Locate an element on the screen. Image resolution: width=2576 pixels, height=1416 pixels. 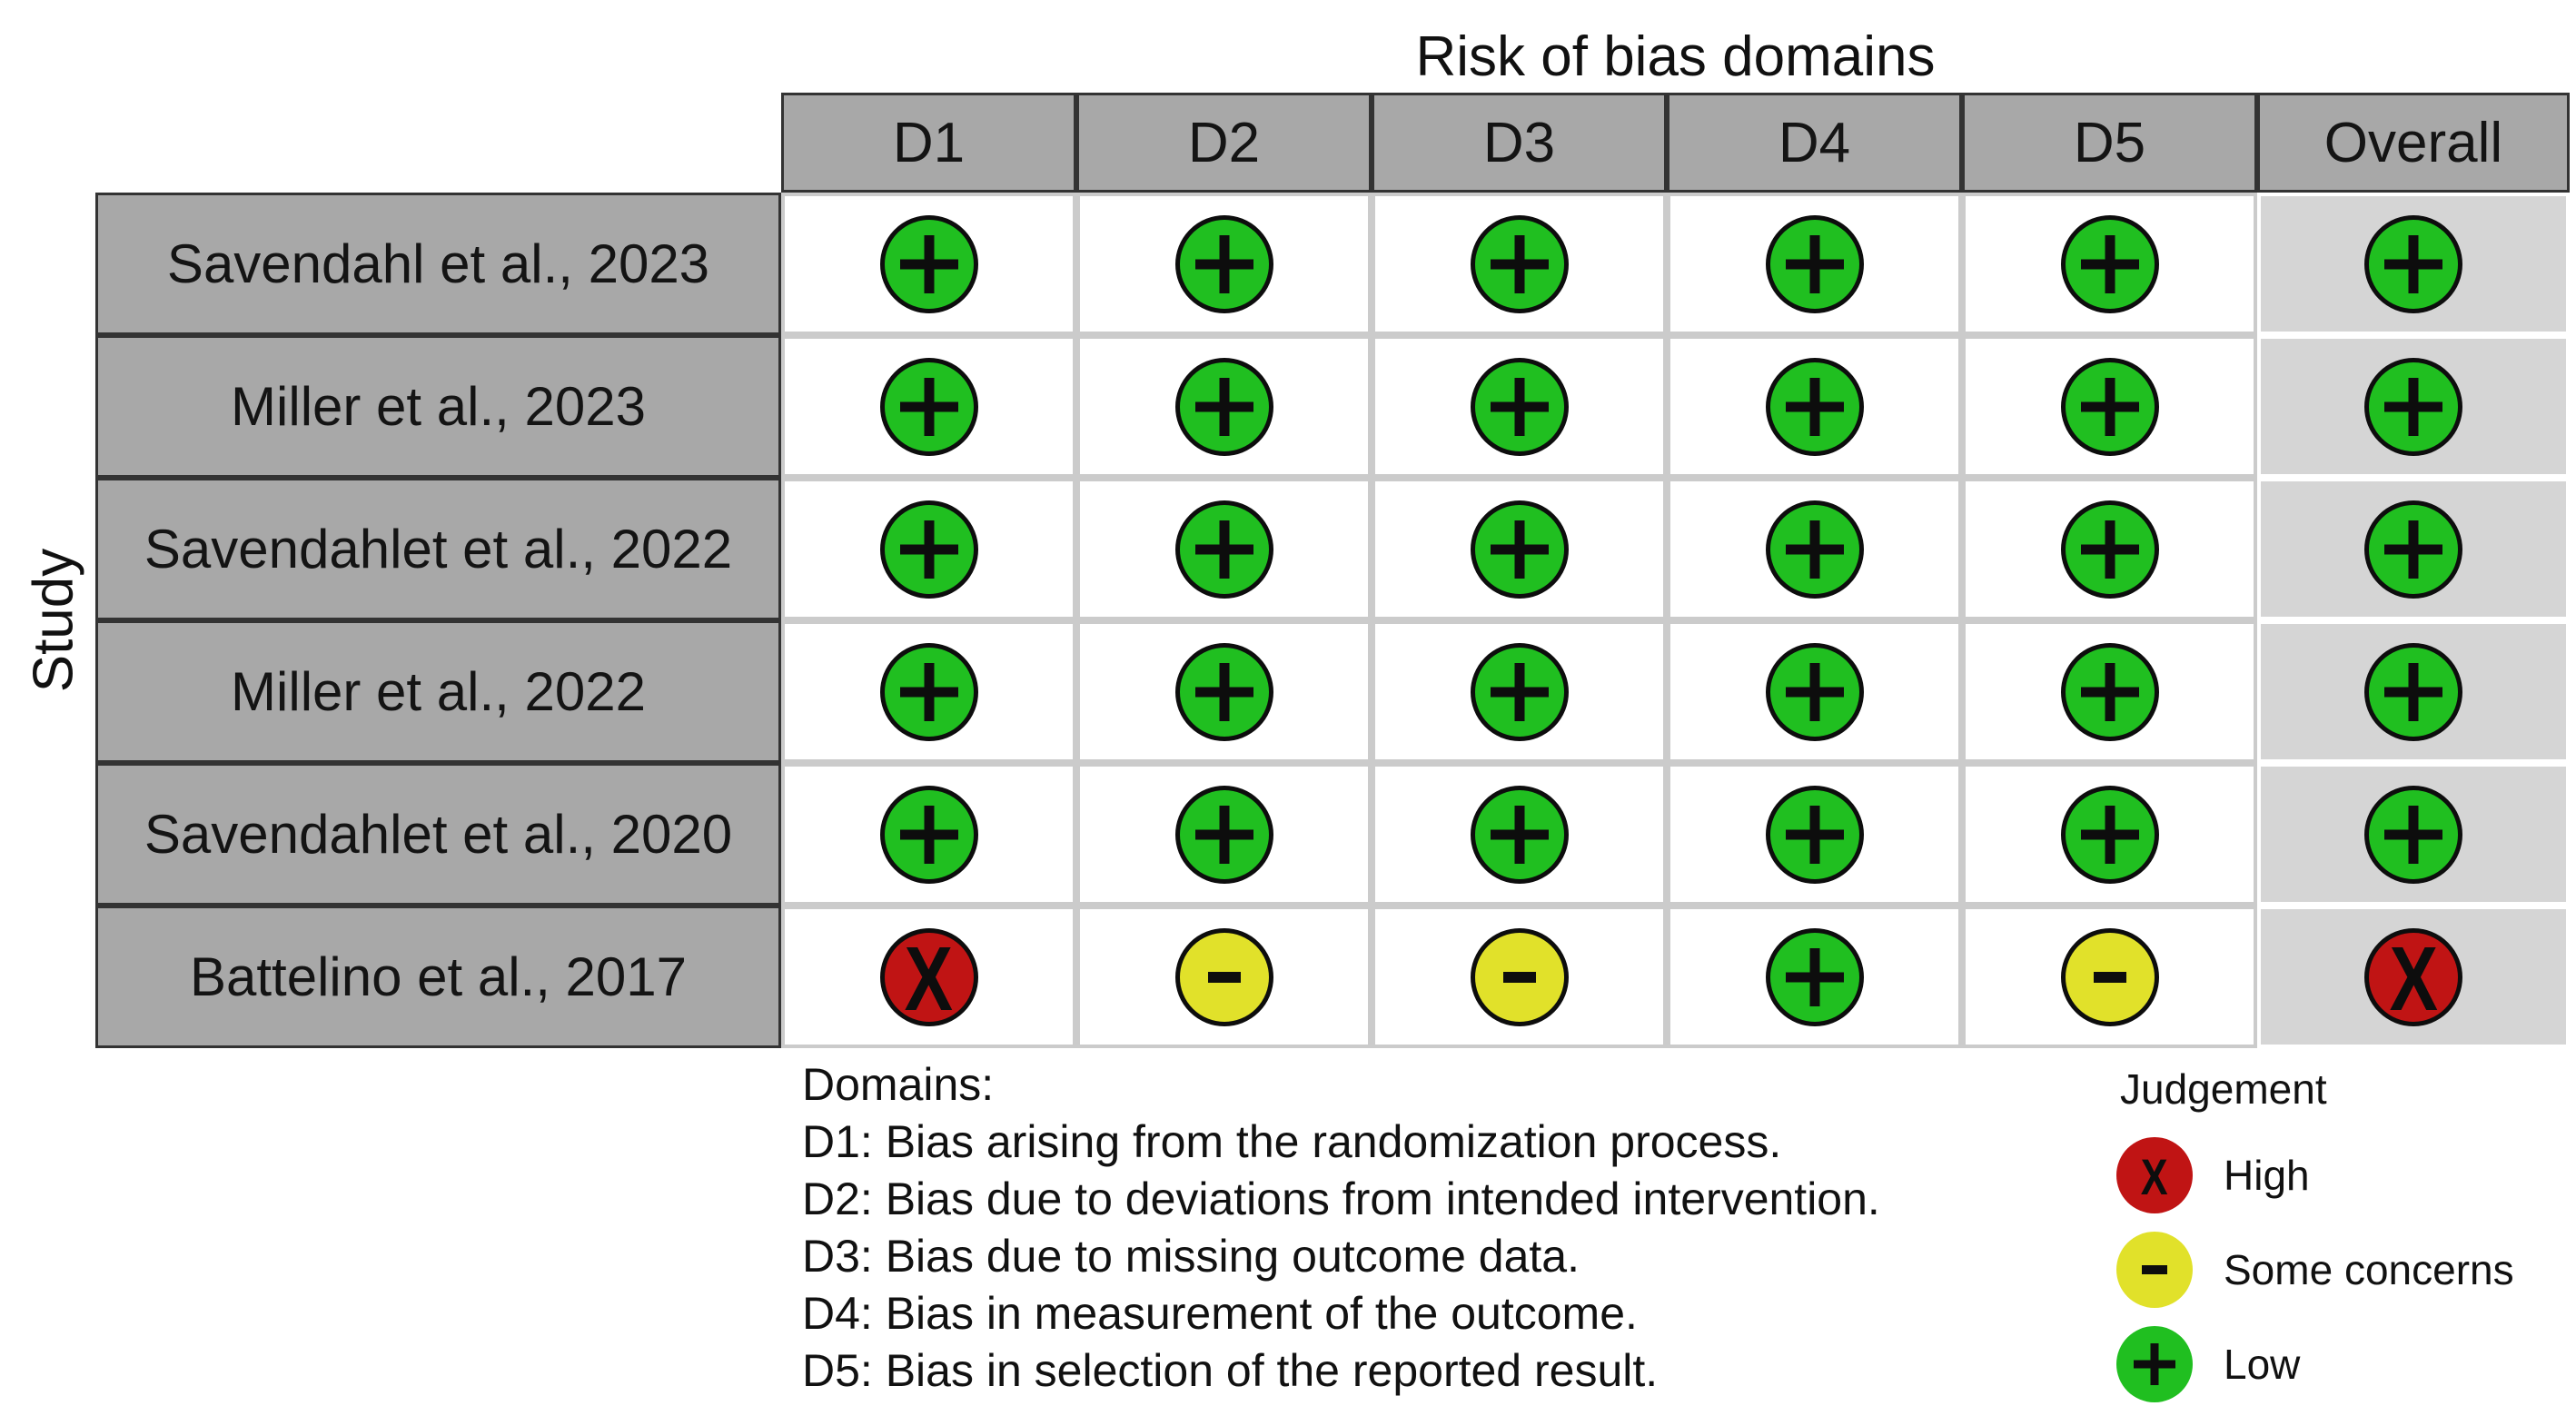
study-label: Savendahlet et al., 2020 is located at coordinates (438, 834).